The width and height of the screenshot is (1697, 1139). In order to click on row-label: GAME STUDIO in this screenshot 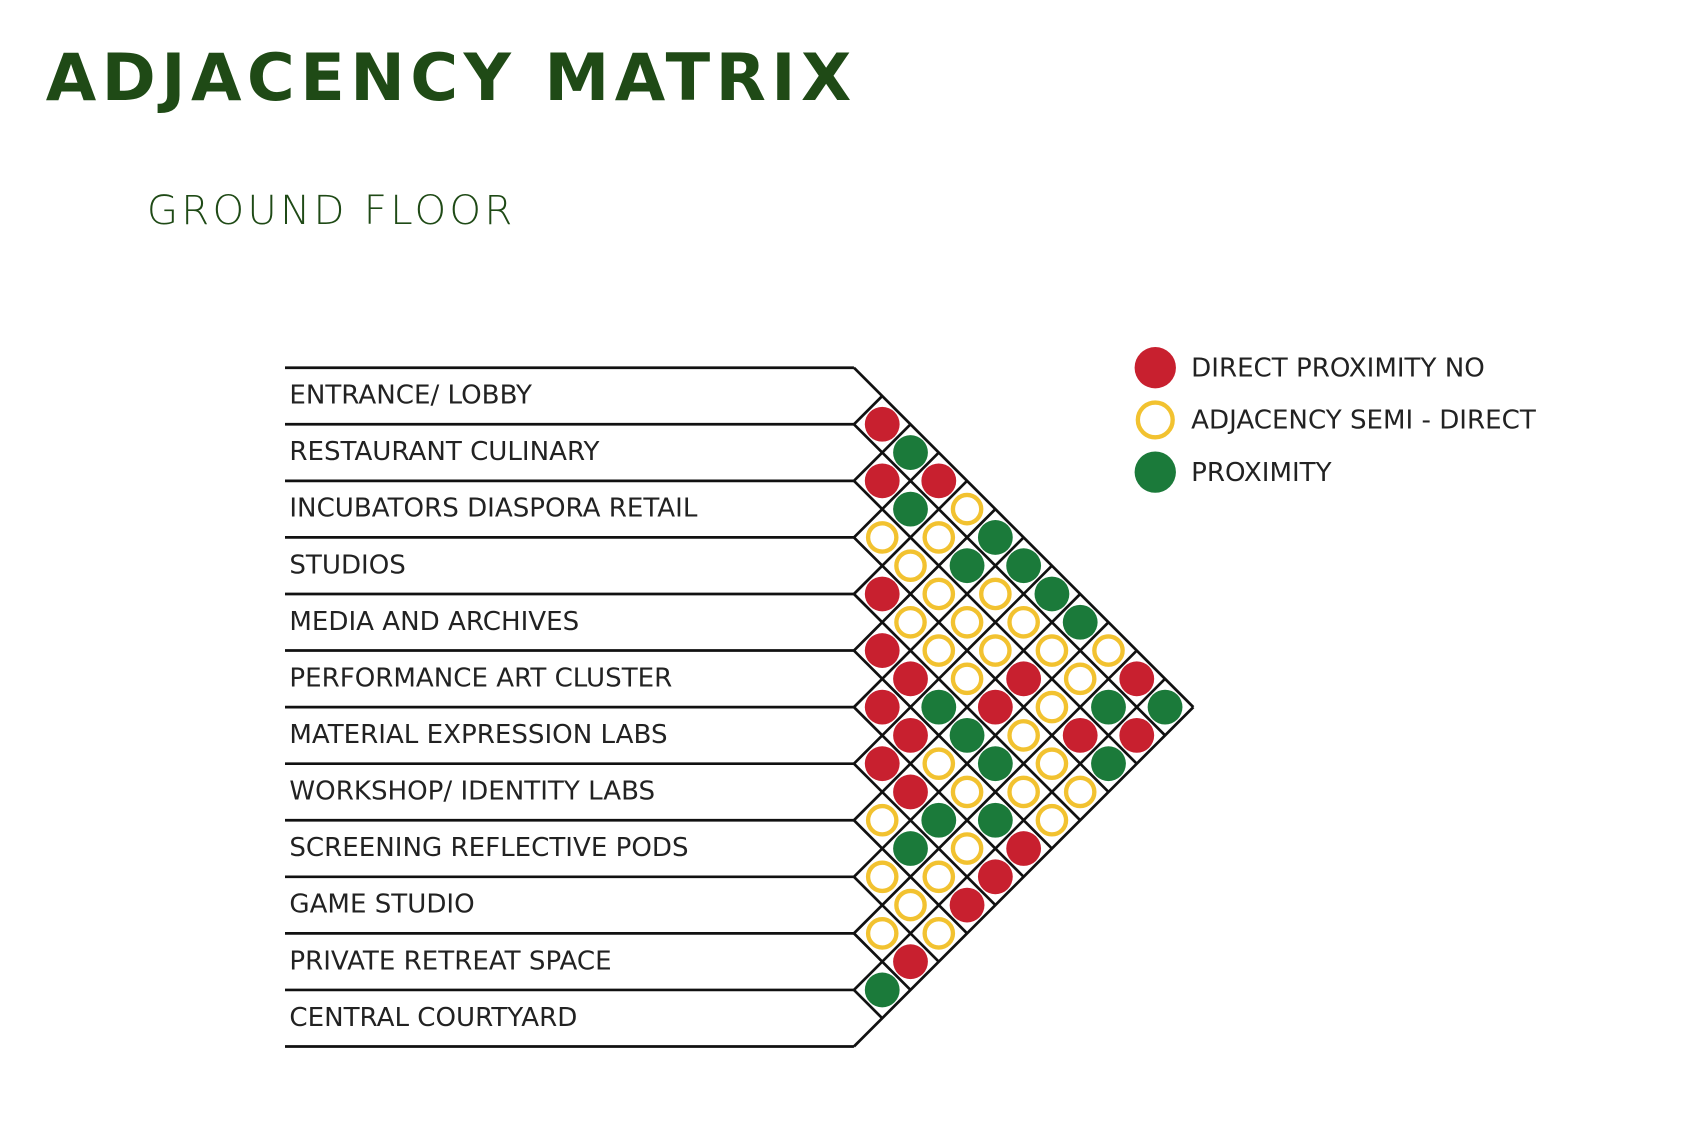, I will do `click(381, 905)`.